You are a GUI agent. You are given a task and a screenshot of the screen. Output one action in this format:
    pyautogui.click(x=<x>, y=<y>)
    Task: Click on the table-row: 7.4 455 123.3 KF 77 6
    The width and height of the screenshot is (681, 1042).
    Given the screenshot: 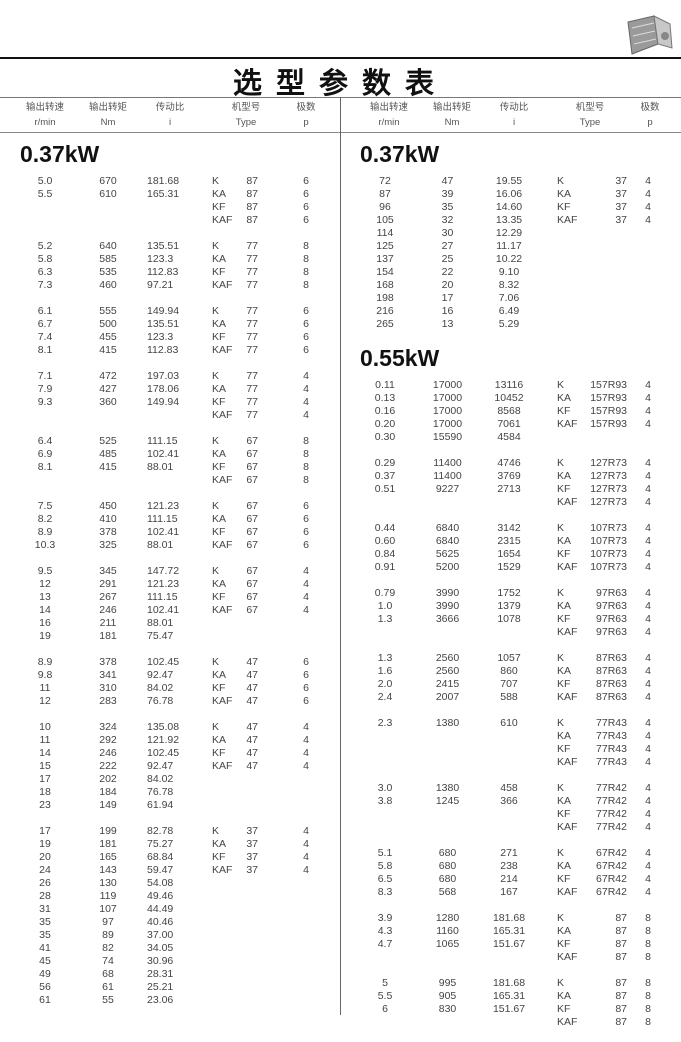 What is the action you would take?
    pyautogui.click(x=170, y=337)
    